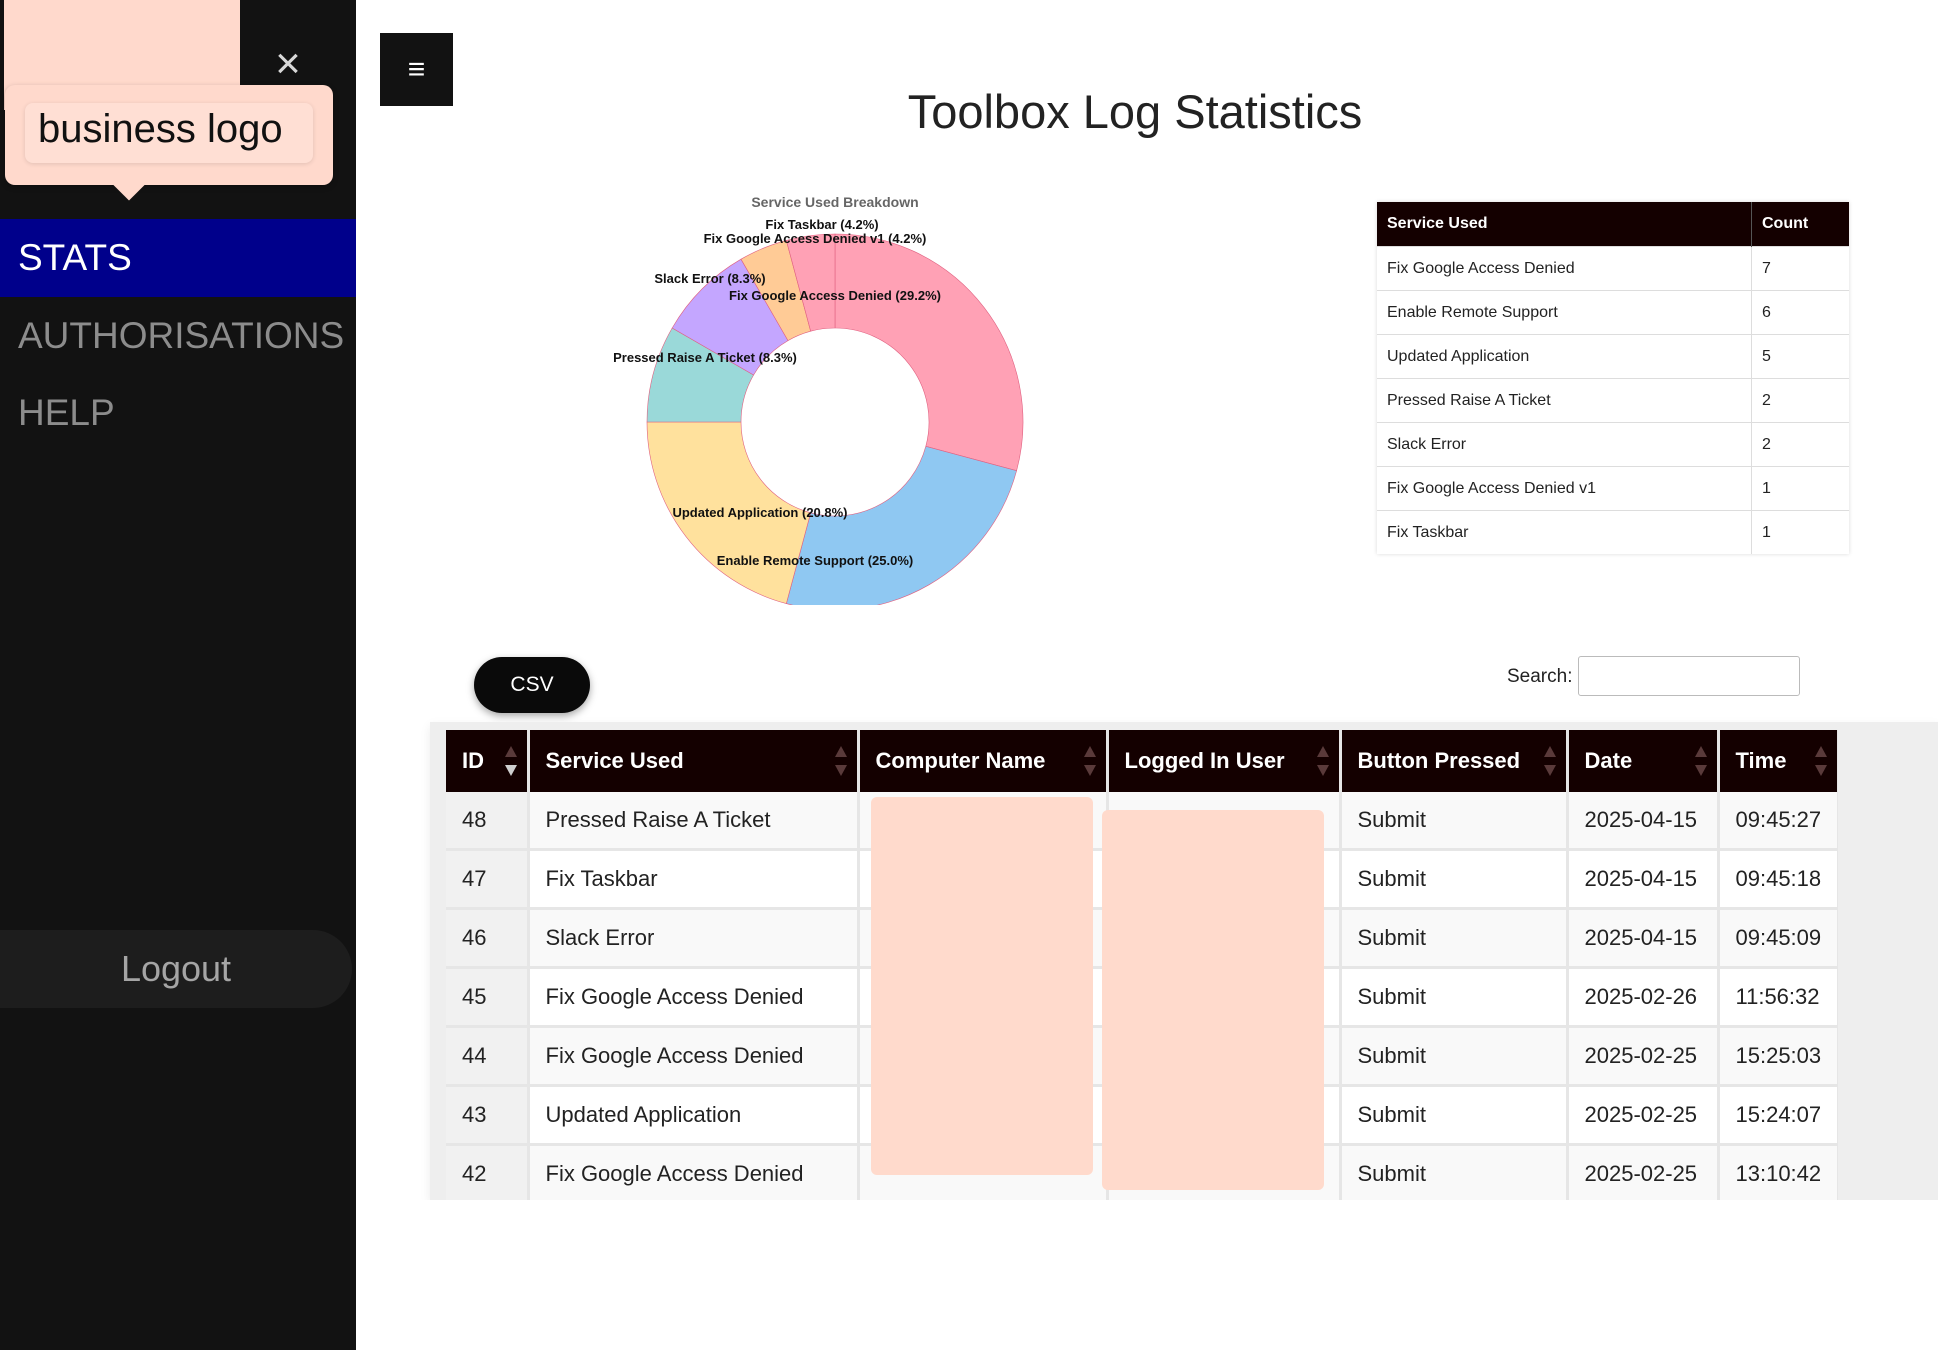 This screenshot has width=1938, height=1350. I want to click on search-label: Search:, so click(1540, 676).